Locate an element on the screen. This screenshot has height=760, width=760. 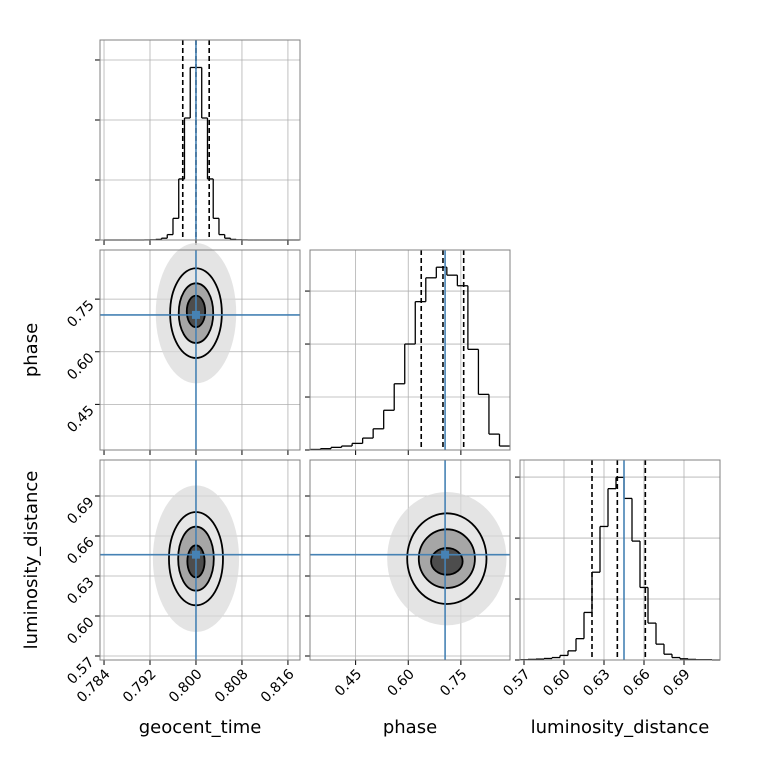
y-tick-label: 0.45 is located at coordinates (80, 419).